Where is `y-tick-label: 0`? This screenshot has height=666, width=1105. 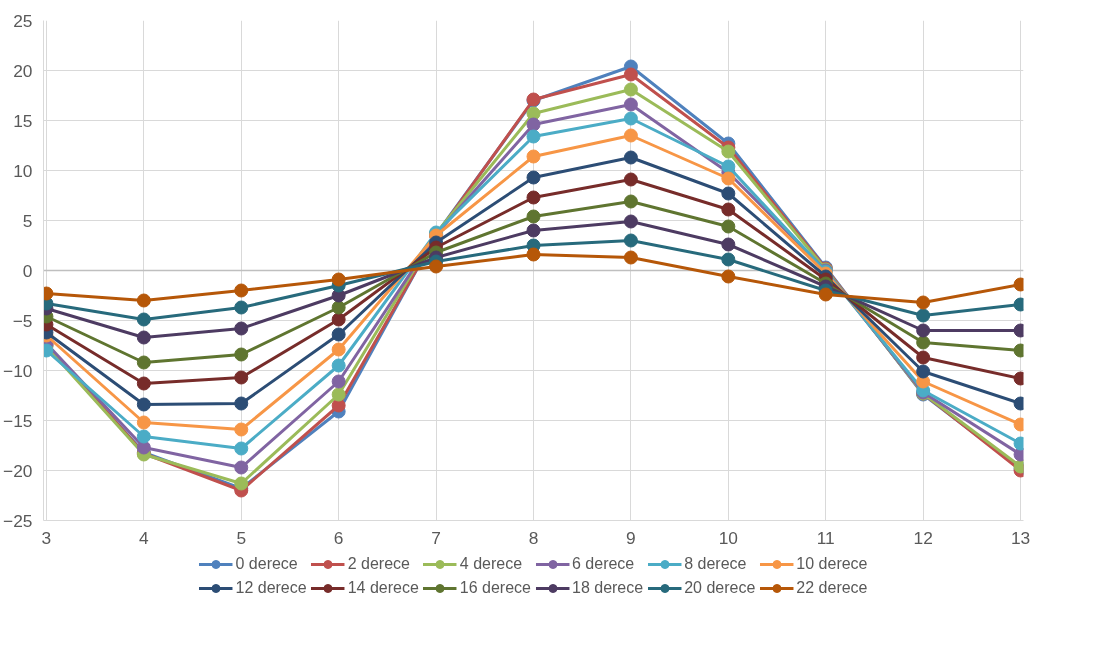 y-tick-label: 0 is located at coordinates (27, 270).